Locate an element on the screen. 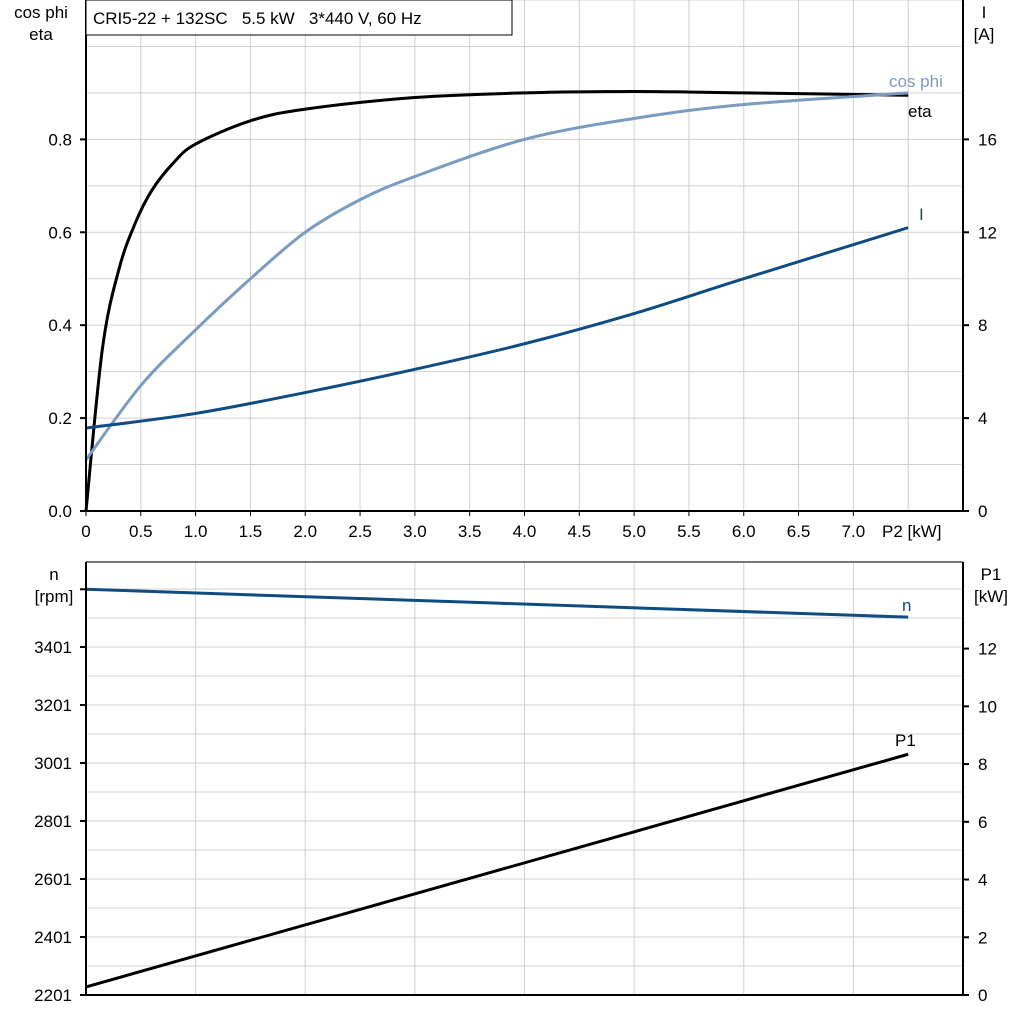  right-axis-label-A: [A] is located at coordinates (984, 34).